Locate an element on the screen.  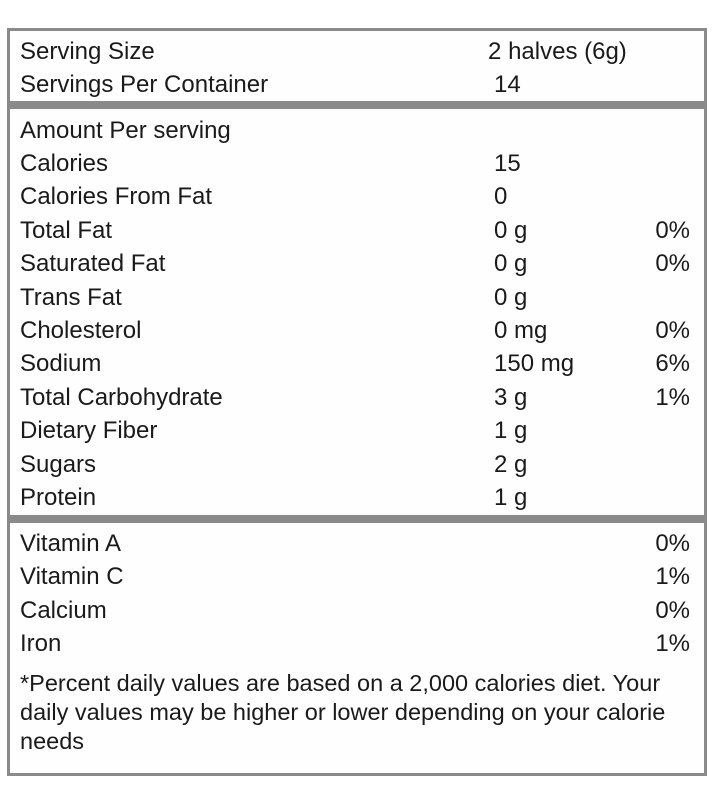
dietary-fiber-label: Dietary Fiber is located at coordinates (89, 431).